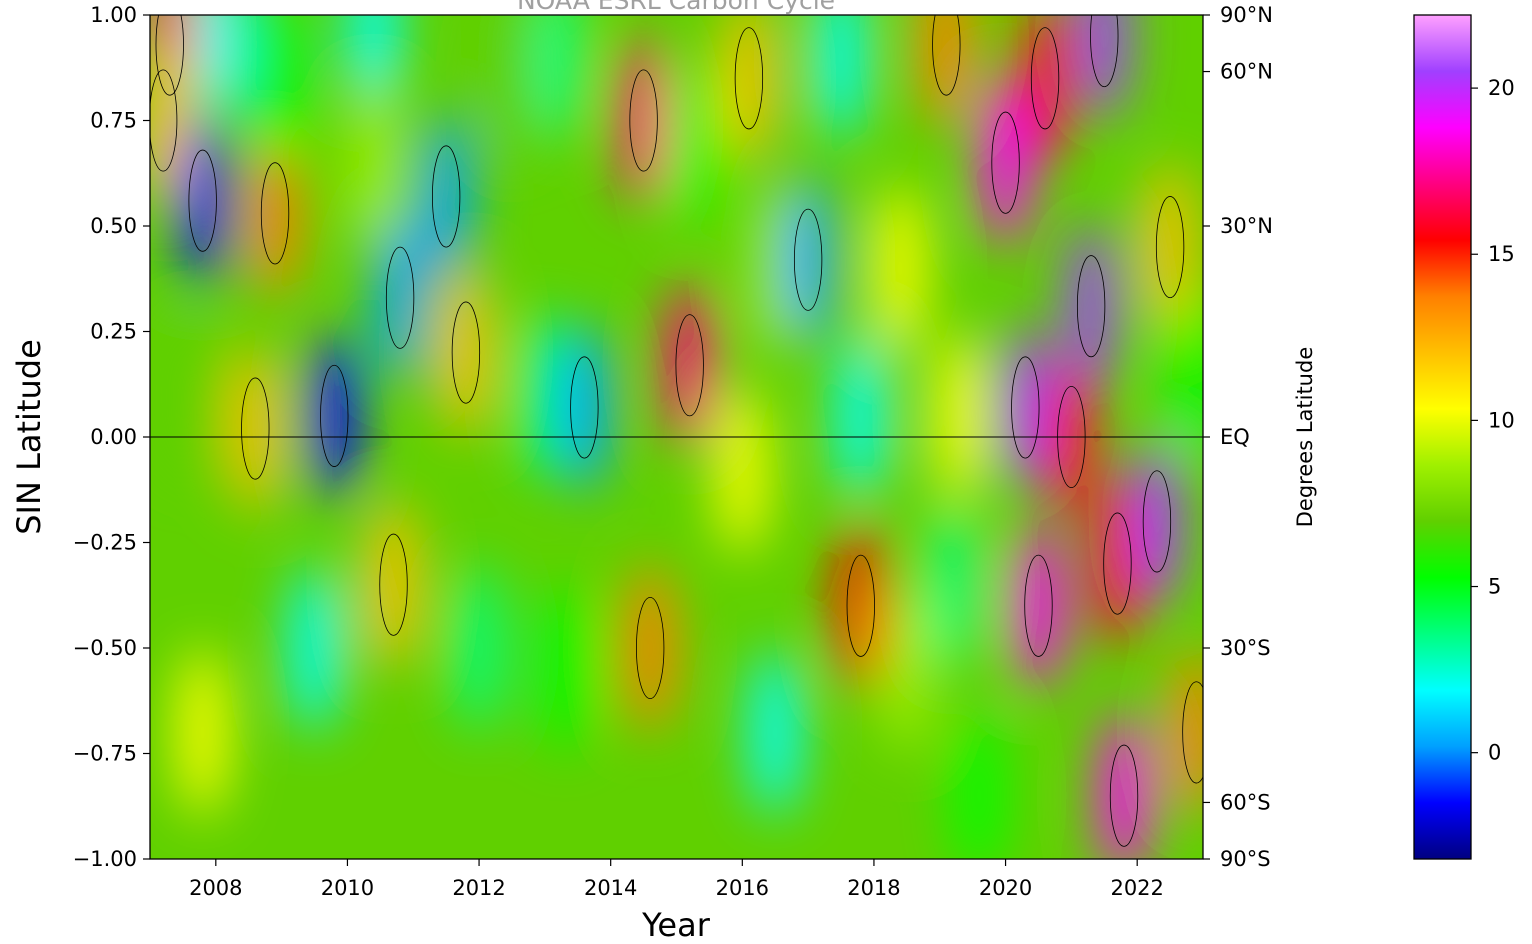  Describe the element at coordinates (113, 121) in the screenshot. I see `y-tick-label-7: 0.75` at that location.